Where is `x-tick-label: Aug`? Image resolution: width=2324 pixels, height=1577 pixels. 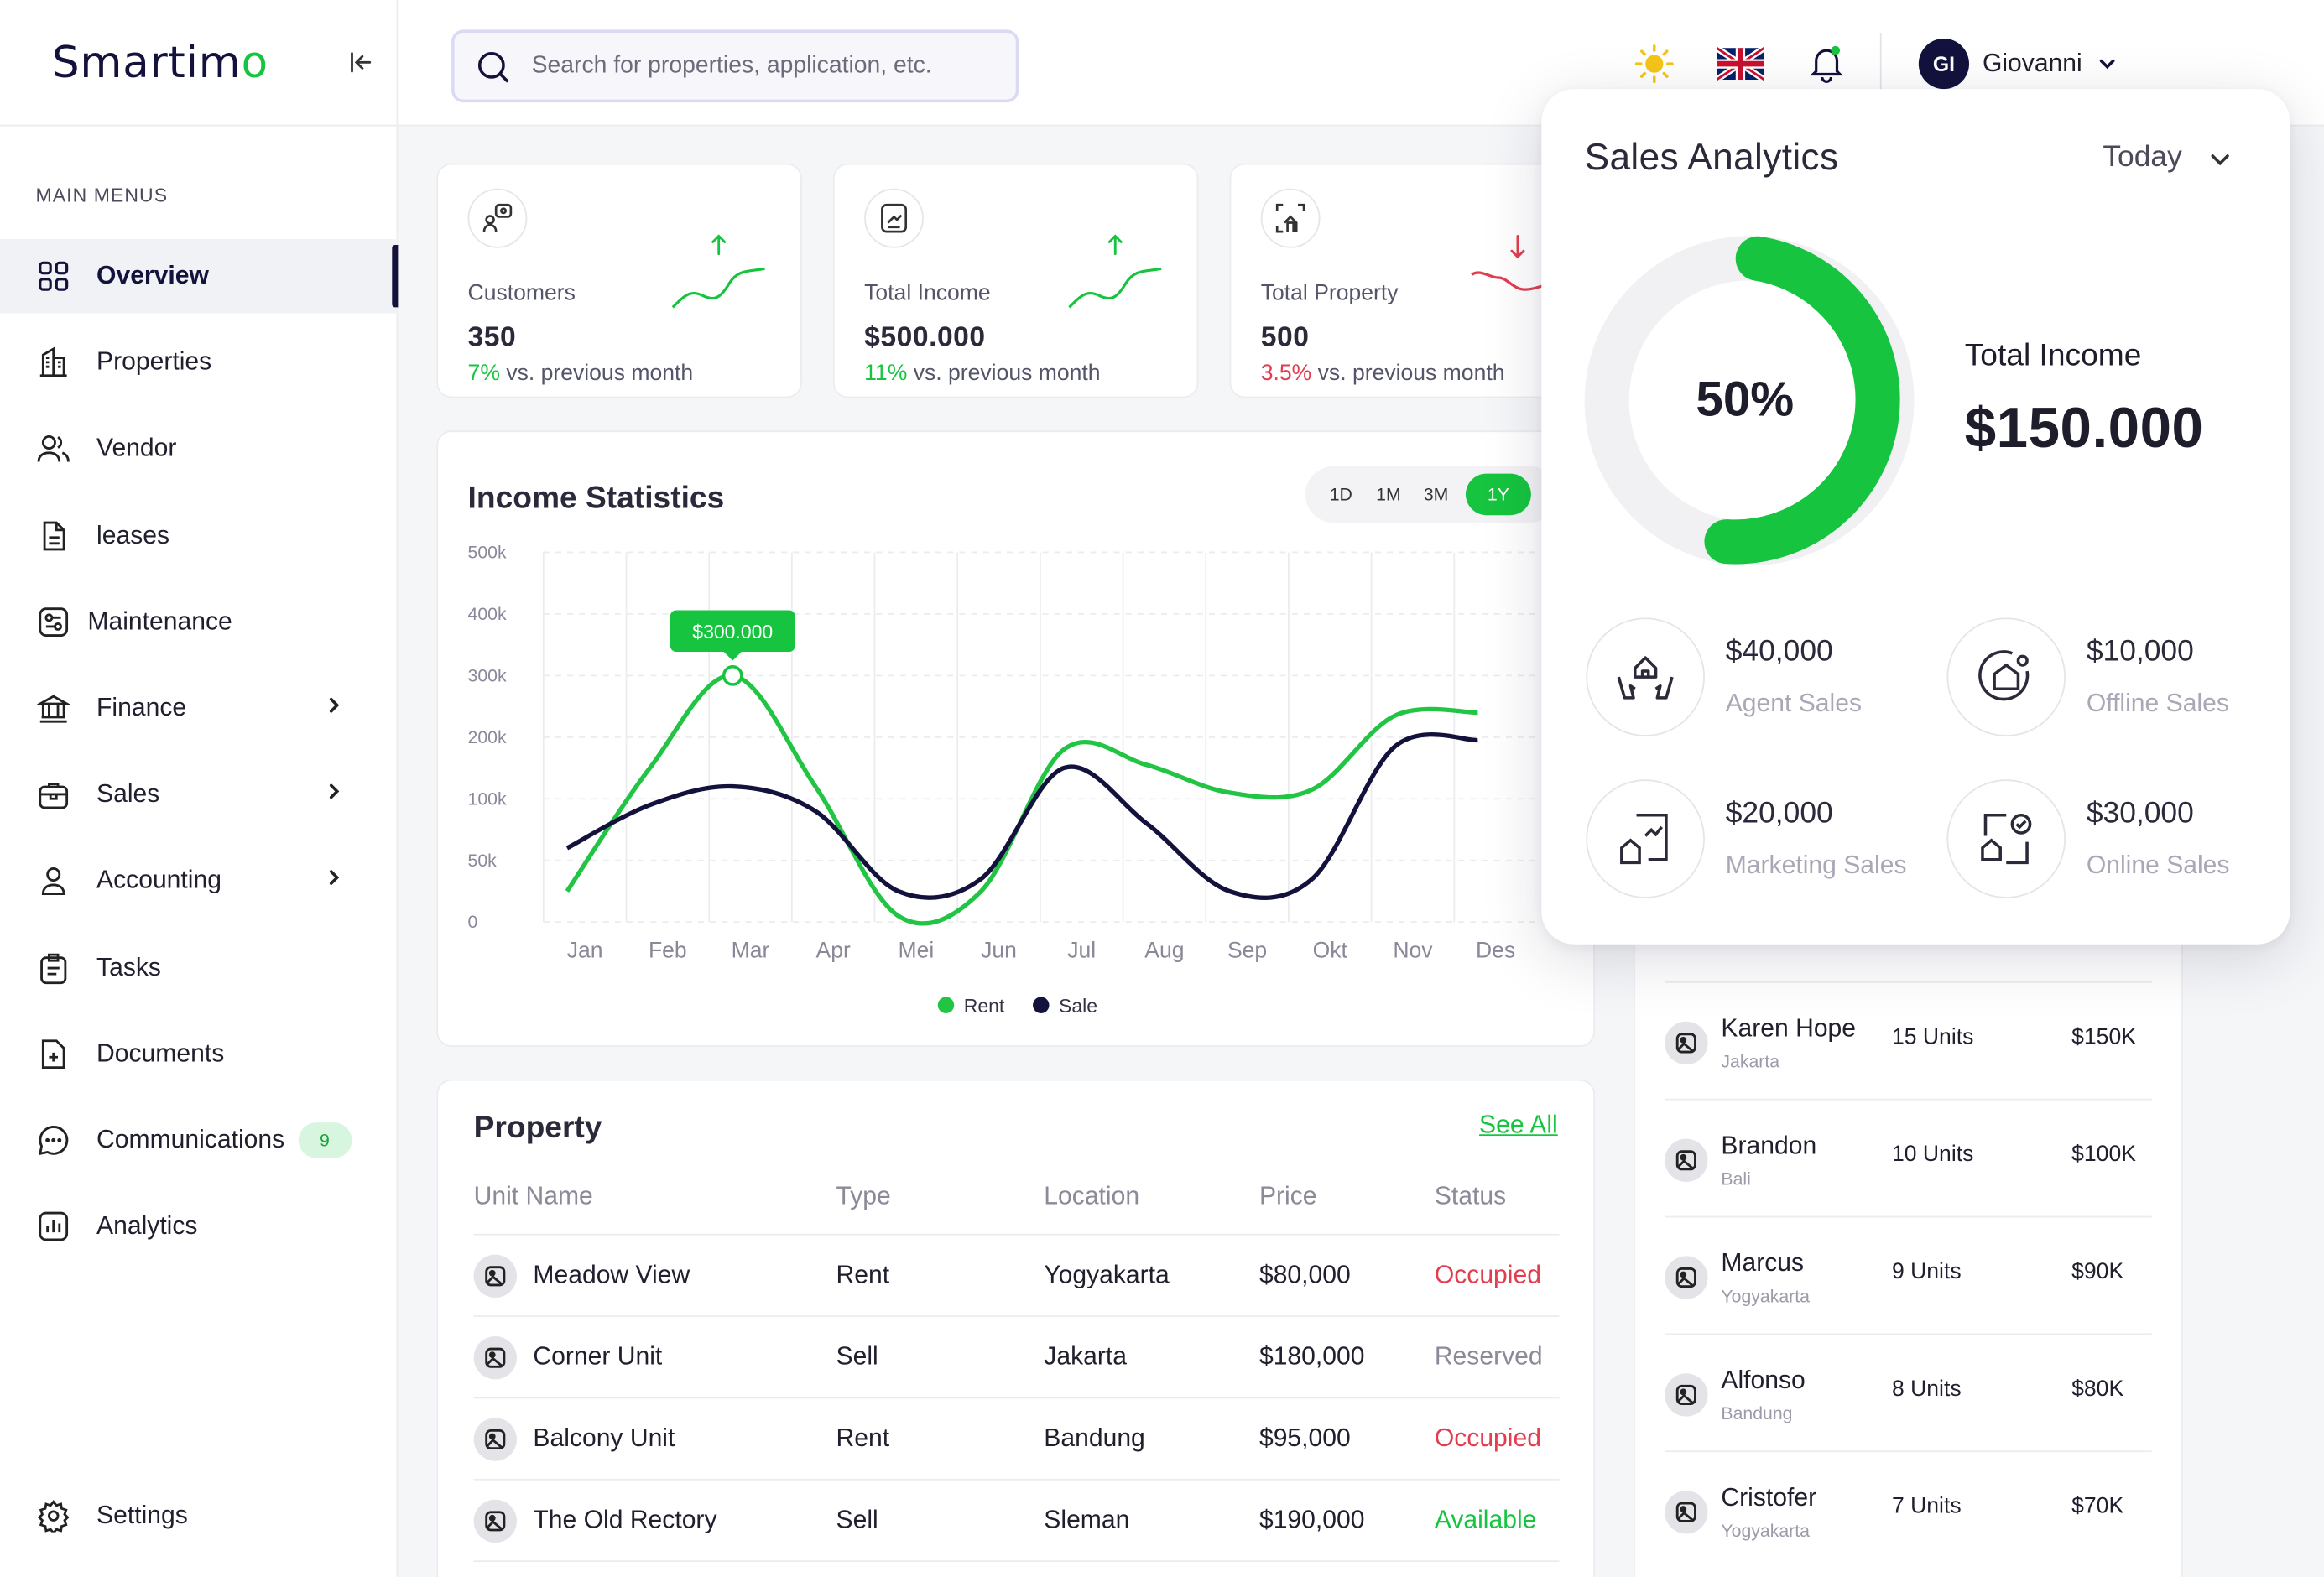 x-tick-label: Aug is located at coordinates (1164, 951).